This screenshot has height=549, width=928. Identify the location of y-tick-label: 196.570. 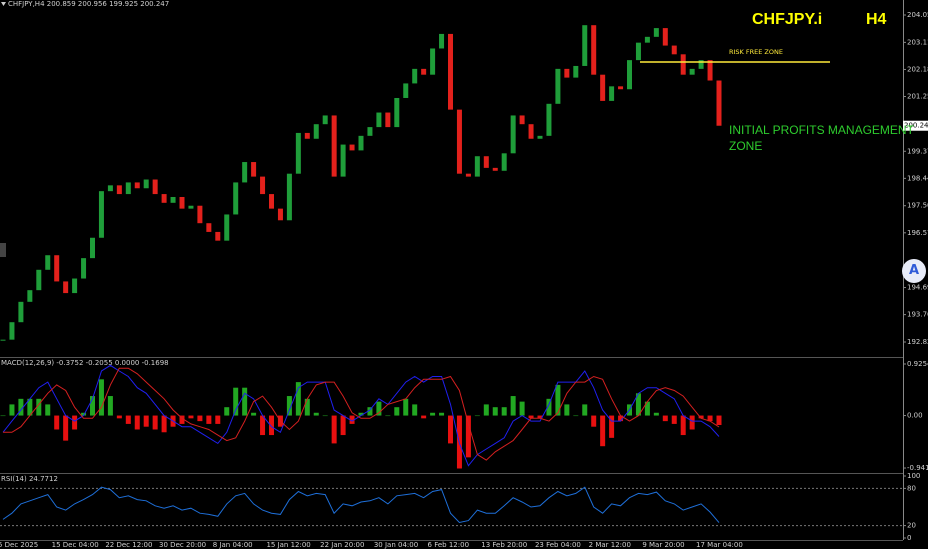
(917, 233).